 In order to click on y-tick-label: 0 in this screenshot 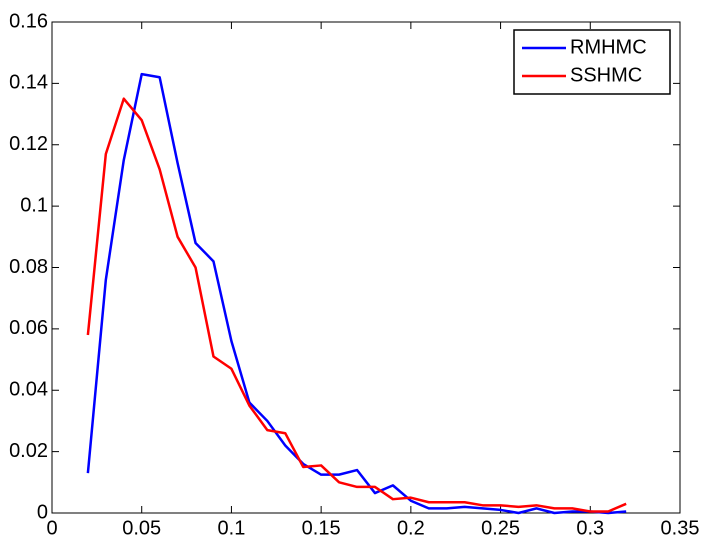, I will do `click(42, 512)`.